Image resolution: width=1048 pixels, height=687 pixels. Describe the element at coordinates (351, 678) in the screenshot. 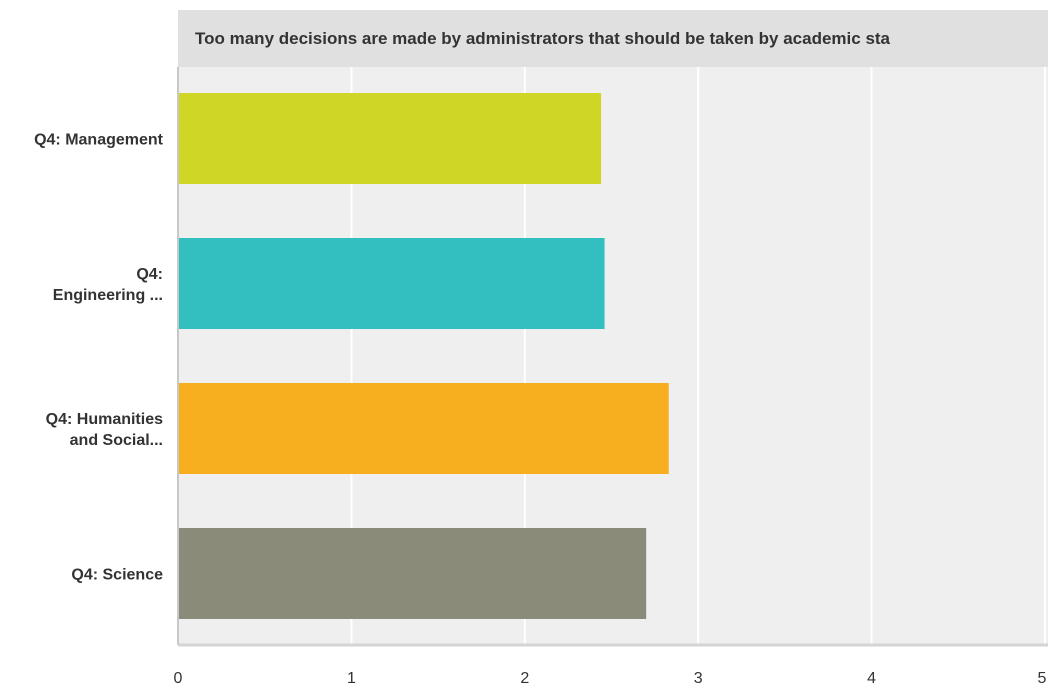

I see `x-tick-label: 1` at that location.